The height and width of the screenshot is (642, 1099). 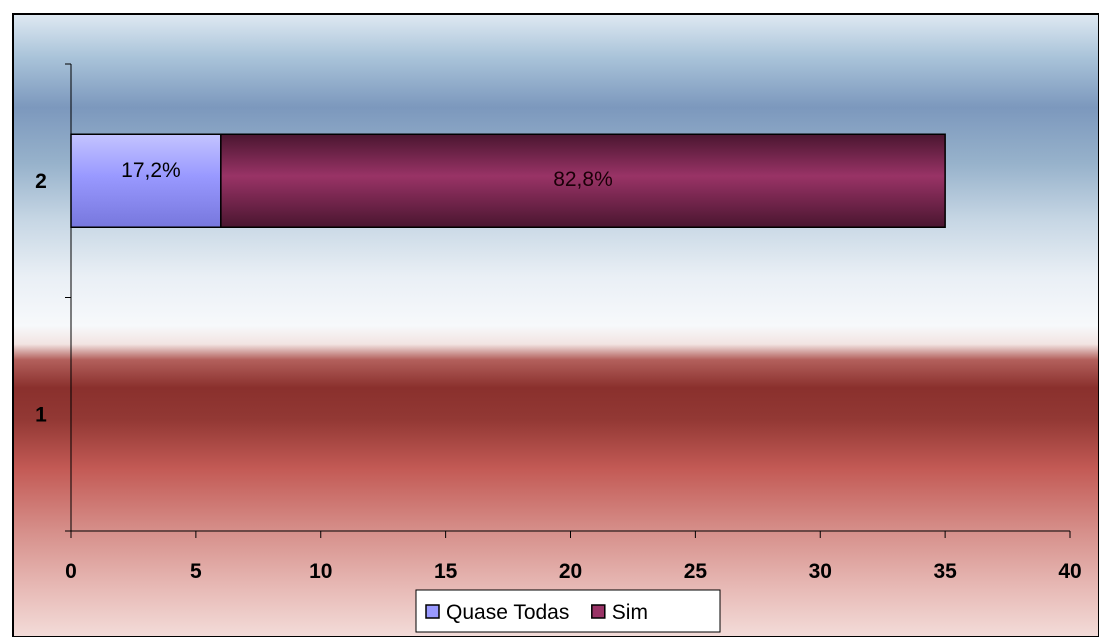 What do you see at coordinates (41, 414) in the screenshot?
I see `y-tick-label: 1` at bounding box center [41, 414].